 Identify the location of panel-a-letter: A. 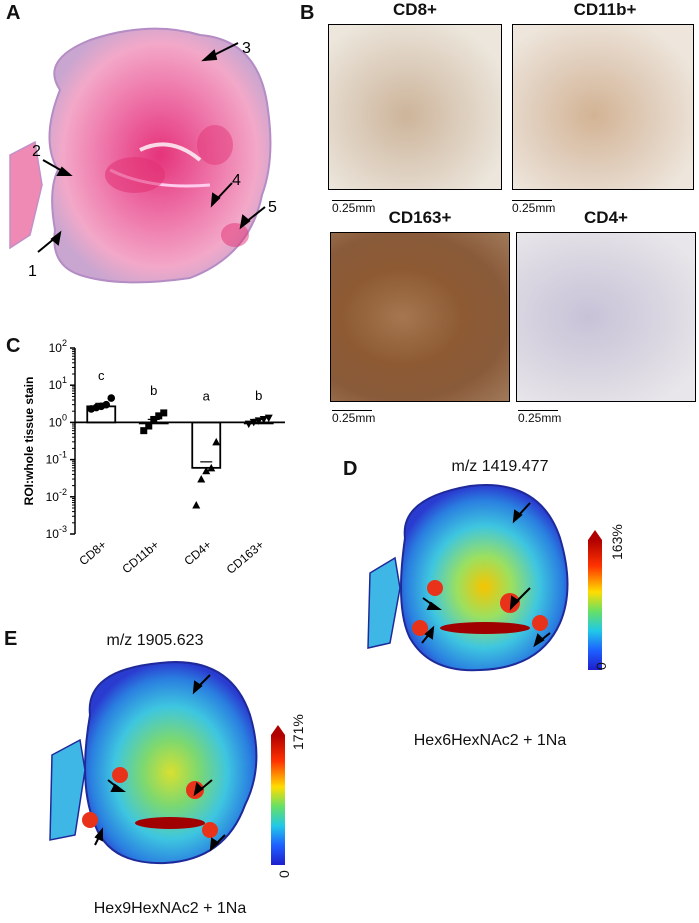
(13, 13).